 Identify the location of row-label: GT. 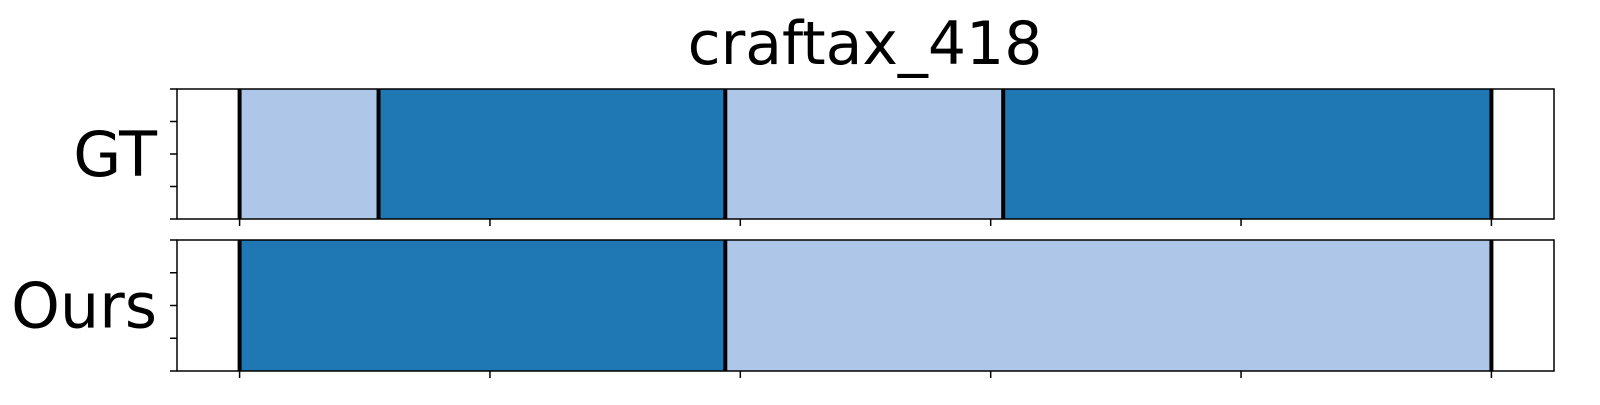
(115, 154).